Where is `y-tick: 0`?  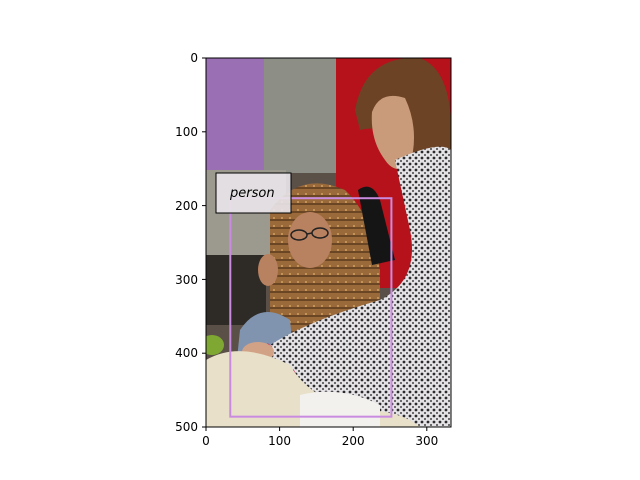
y-tick: 0 is located at coordinates (198, 58).